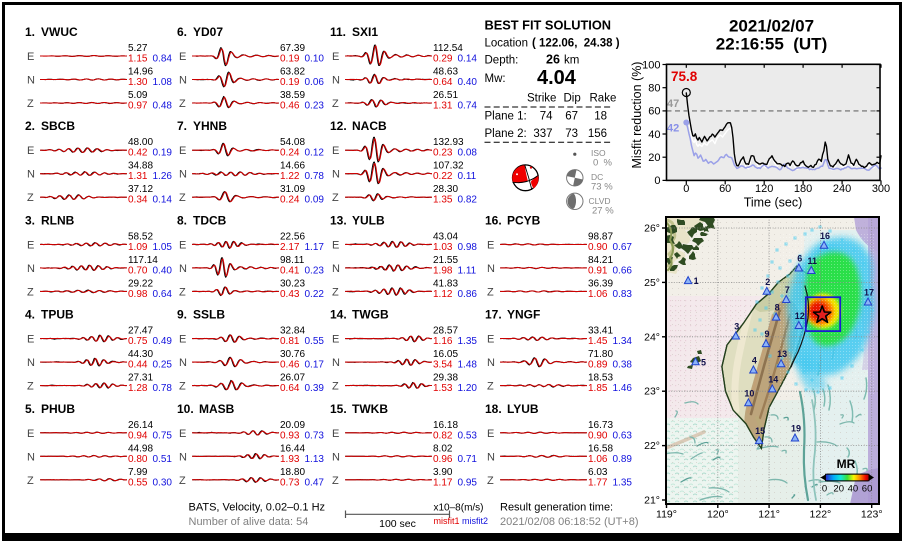 The image size is (902, 541). I want to click on svg-text: 1.85, so click(598, 388).